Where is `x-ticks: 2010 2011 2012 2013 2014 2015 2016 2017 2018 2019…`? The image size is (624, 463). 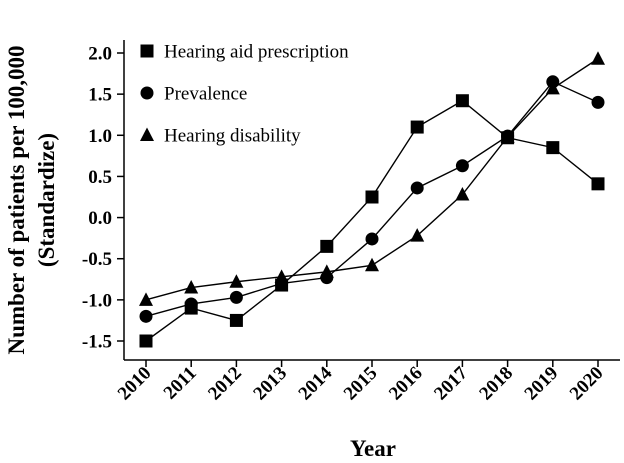 x-ticks: 2010 2011 2012 2013 2014 2015 2016 2017 2018 2019… is located at coordinates (361, 382).